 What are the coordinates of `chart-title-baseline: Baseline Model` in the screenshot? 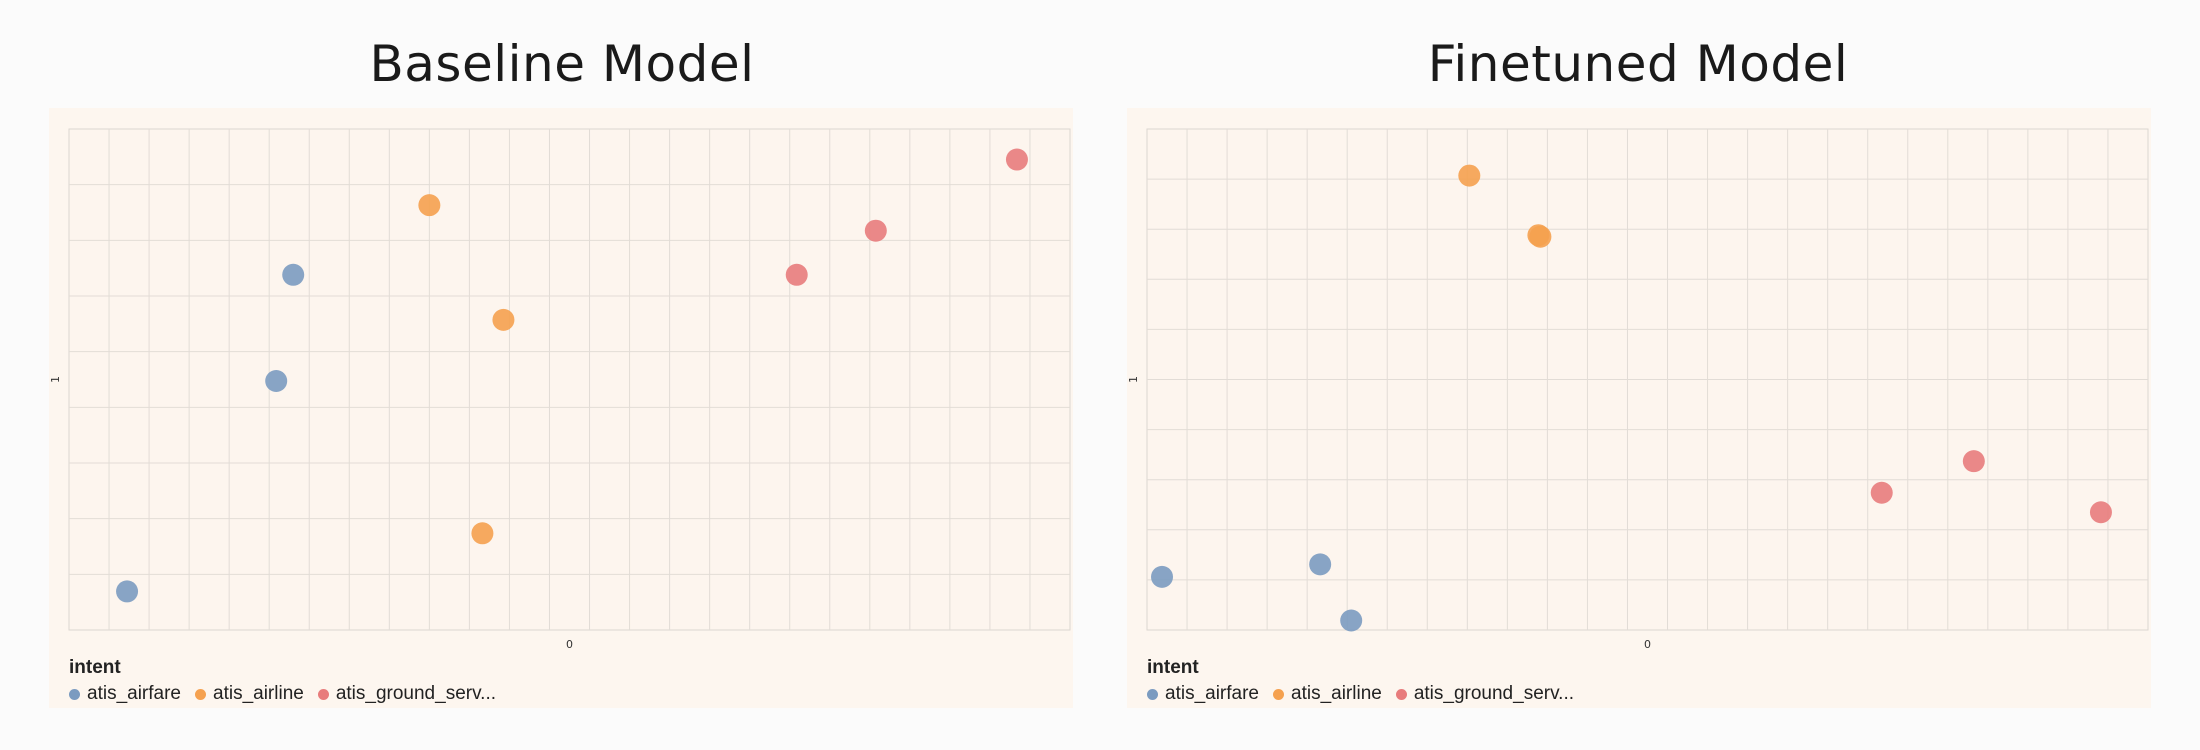 It's located at (562, 64).